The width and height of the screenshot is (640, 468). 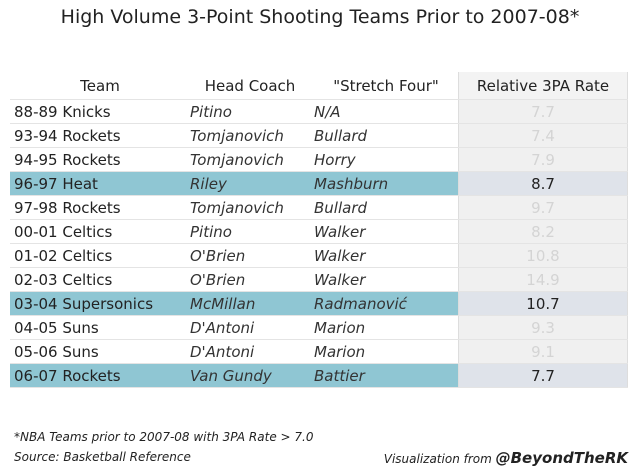 I want to click on table-row: 93-94 Rockets Tomjanovich Bullard 7.4, so click(x=319, y=136).